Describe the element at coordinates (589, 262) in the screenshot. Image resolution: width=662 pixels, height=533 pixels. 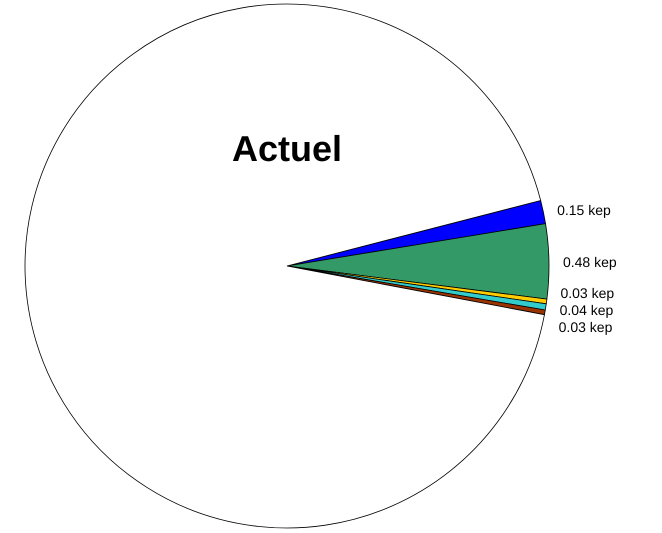
I see `data-label: 0.48 kep` at that location.